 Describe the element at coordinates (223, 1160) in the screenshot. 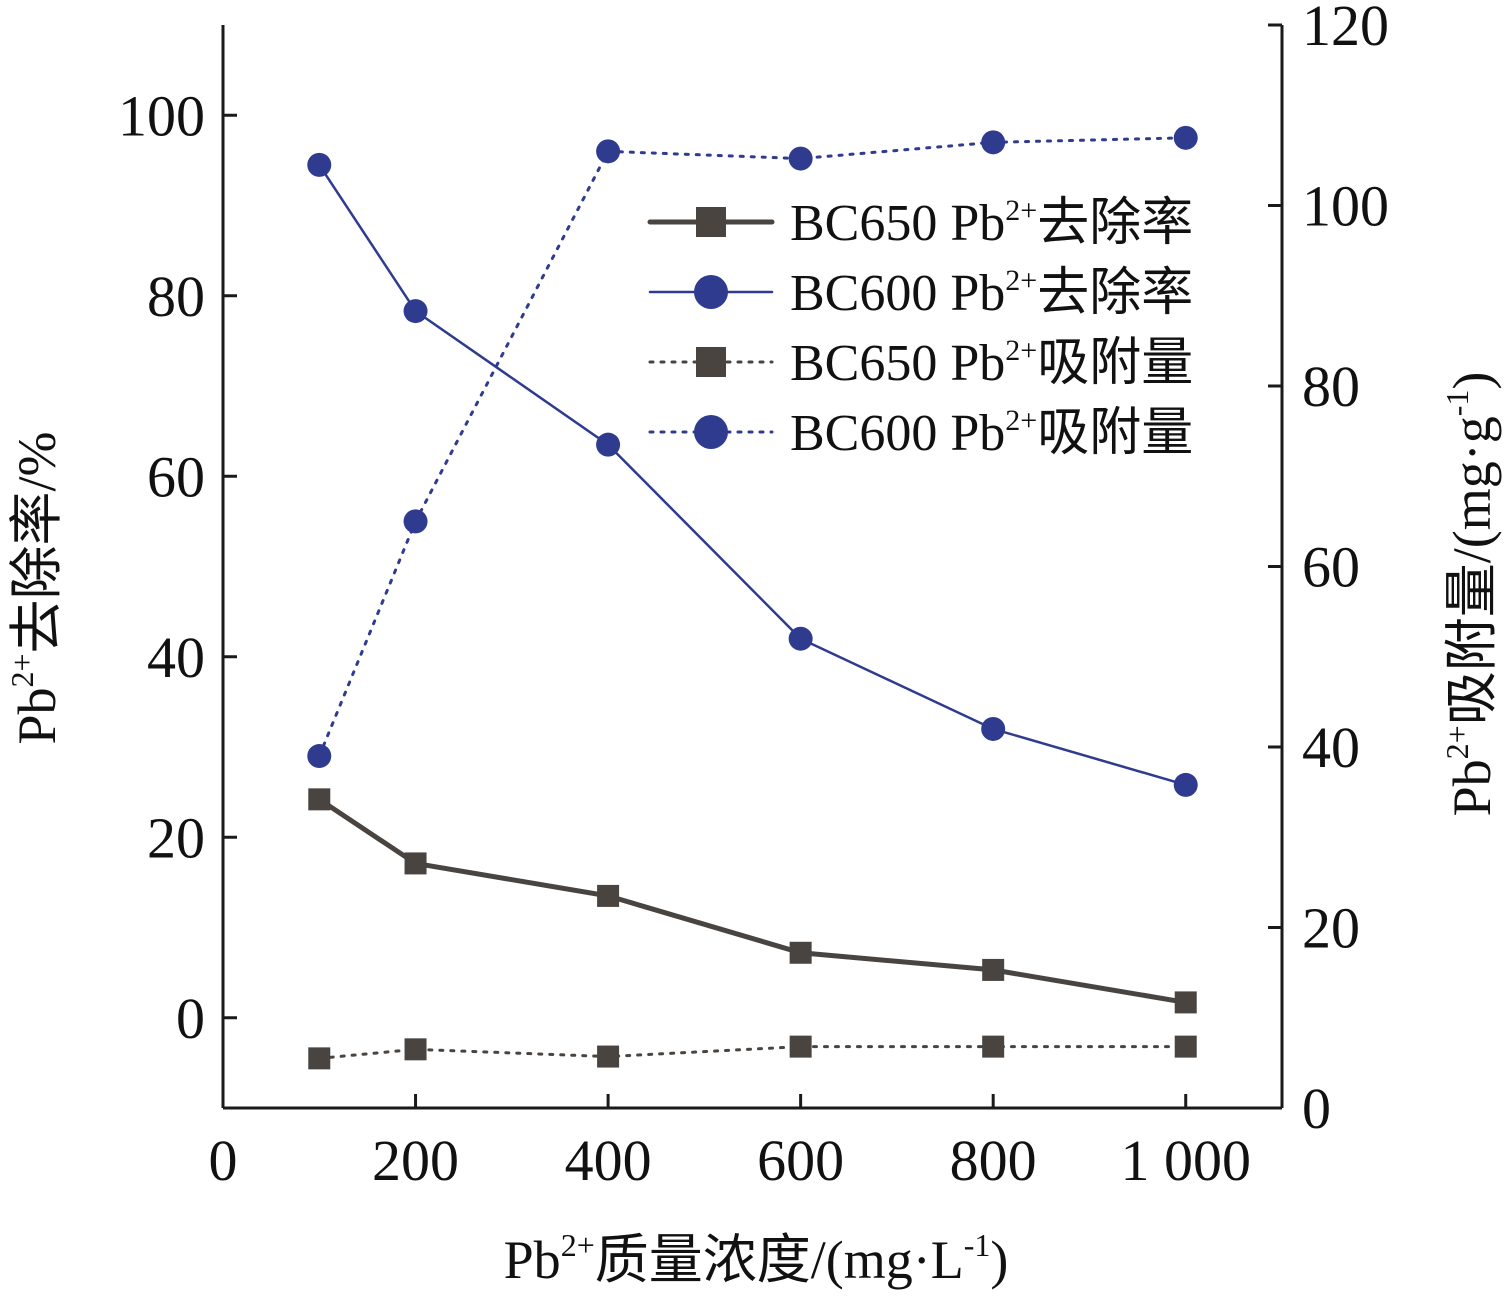

I see `x-tick-label: 0` at that location.